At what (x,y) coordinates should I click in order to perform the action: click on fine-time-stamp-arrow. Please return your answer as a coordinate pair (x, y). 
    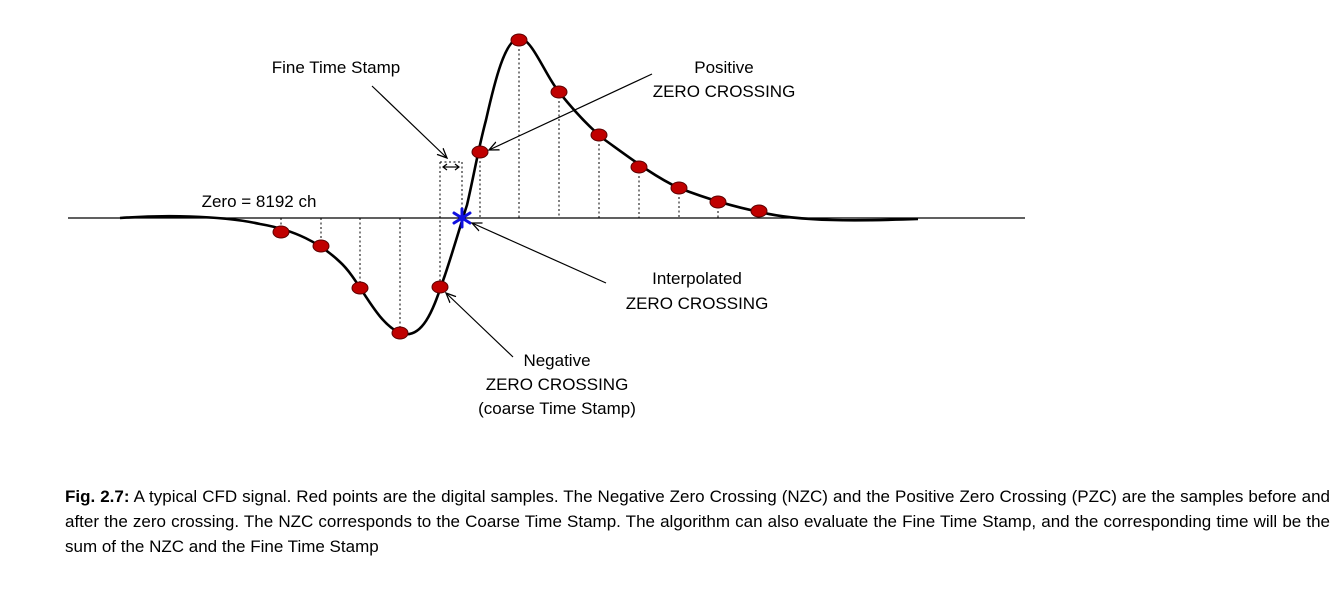
    Looking at the image, I should click on (409, 121).